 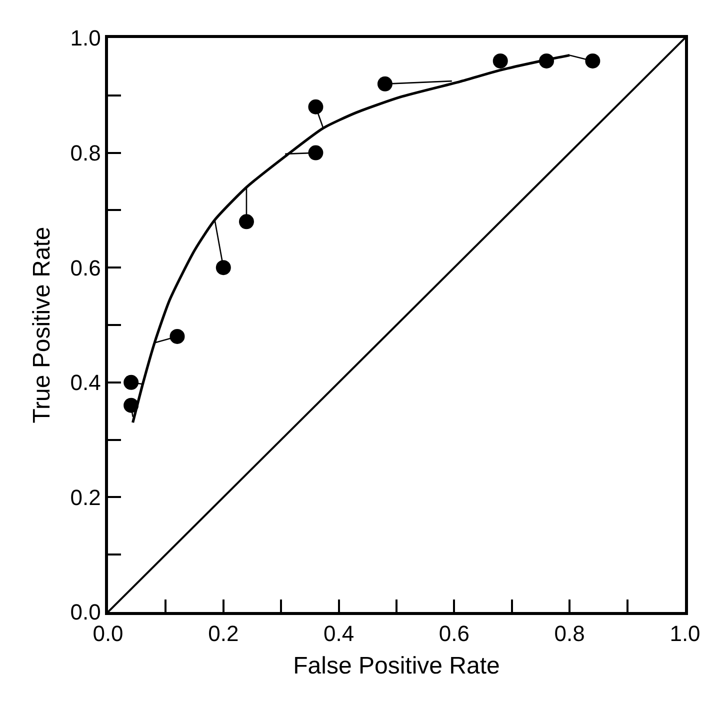 What do you see at coordinates (223, 633) in the screenshot?
I see `x-tick-label: 0.2` at bounding box center [223, 633].